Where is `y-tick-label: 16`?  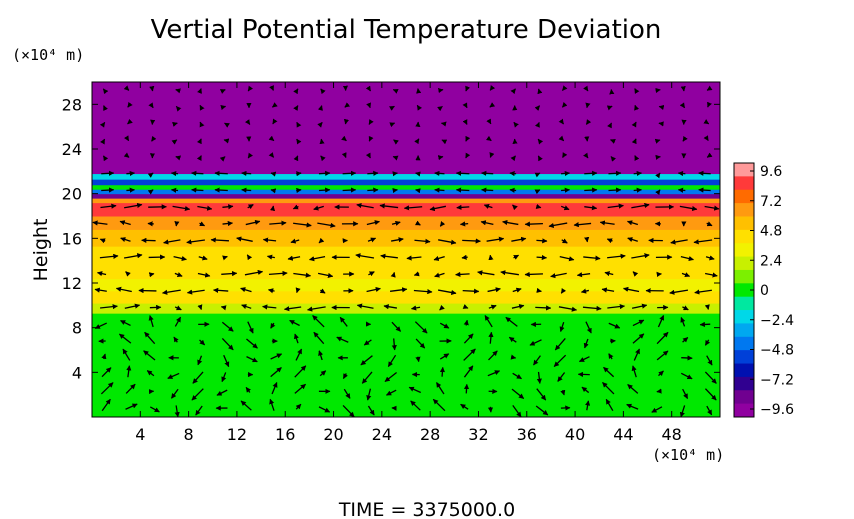 y-tick-label: 16 is located at coordinates (72, 238).